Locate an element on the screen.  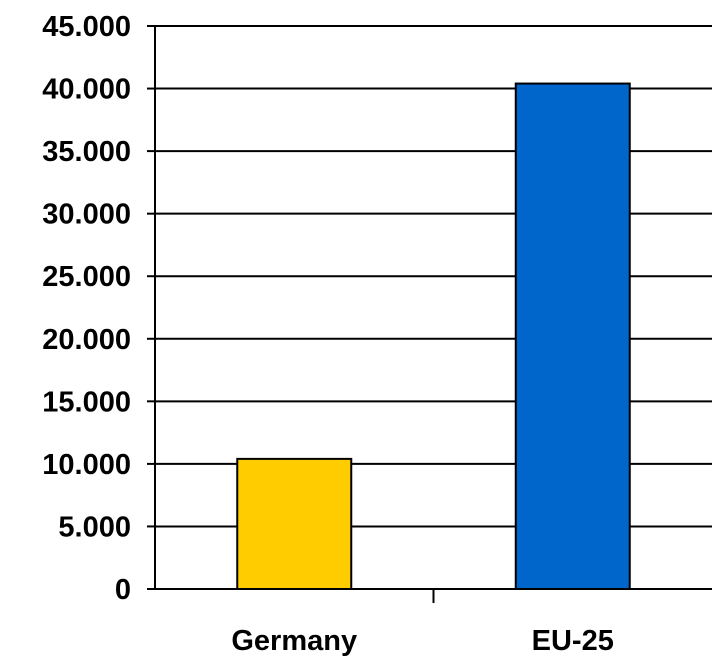
y-tick-label: 45.000 is located at coordinates (86, 27).